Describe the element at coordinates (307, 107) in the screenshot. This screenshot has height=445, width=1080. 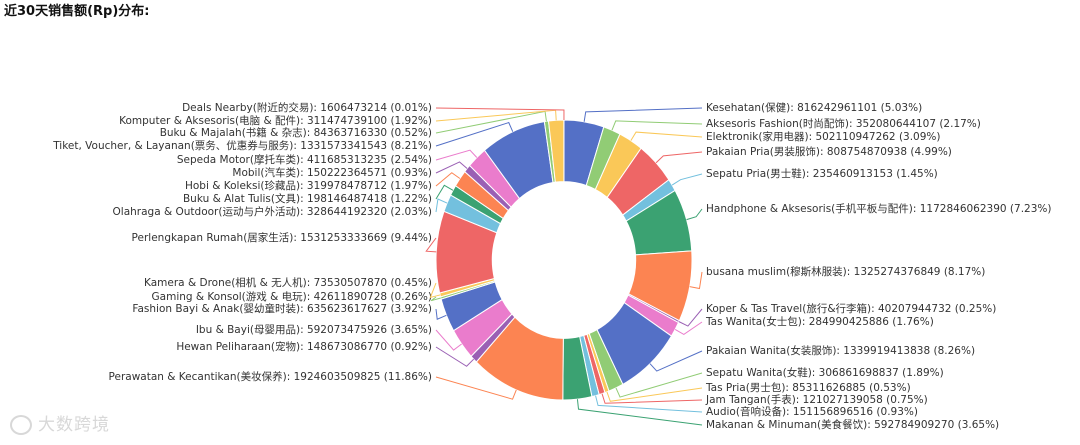
I see `slice-label: Deals Nearby(附近的交易): 1606473214 (0.01%)` at that location.